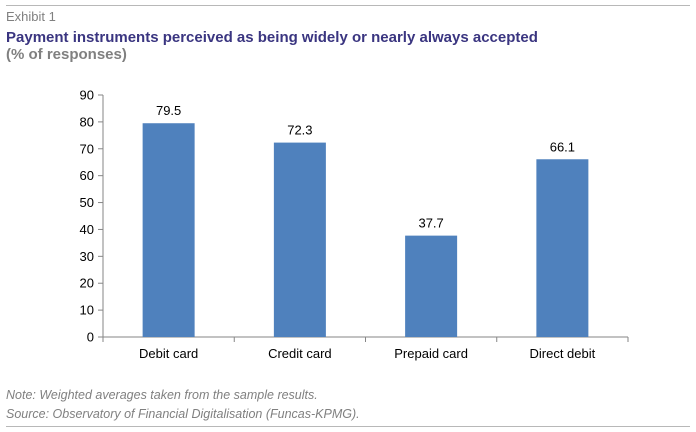 The height and width of the screenshot is (432, 696). Describe the element at coordinates (87, 283) in the screenshot. I see `y-tick-label: 20` at that location.